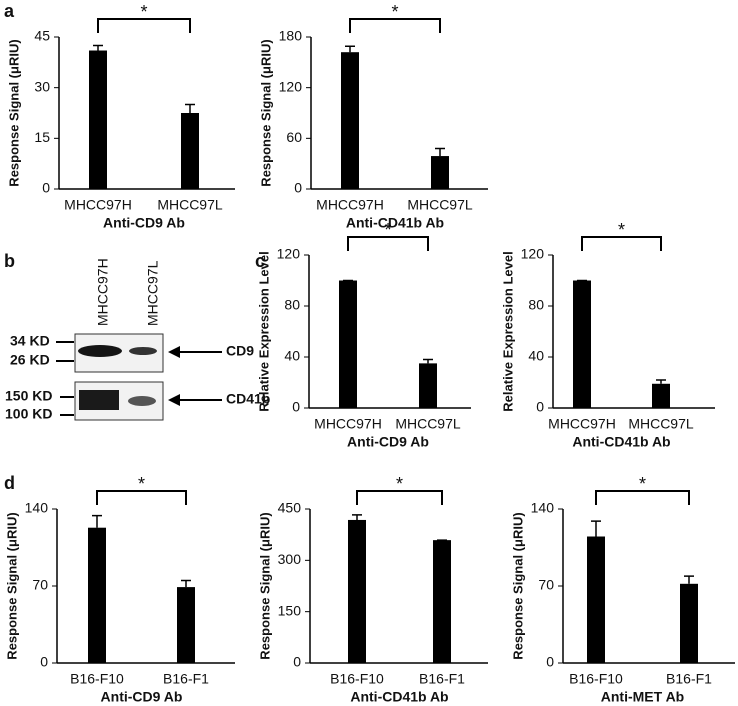 This screenshot has width=738, height=706. What do you see at coordinates (139, 378) in the screenshot?
I see `marker-ticks` at bounding box center [139, 378].